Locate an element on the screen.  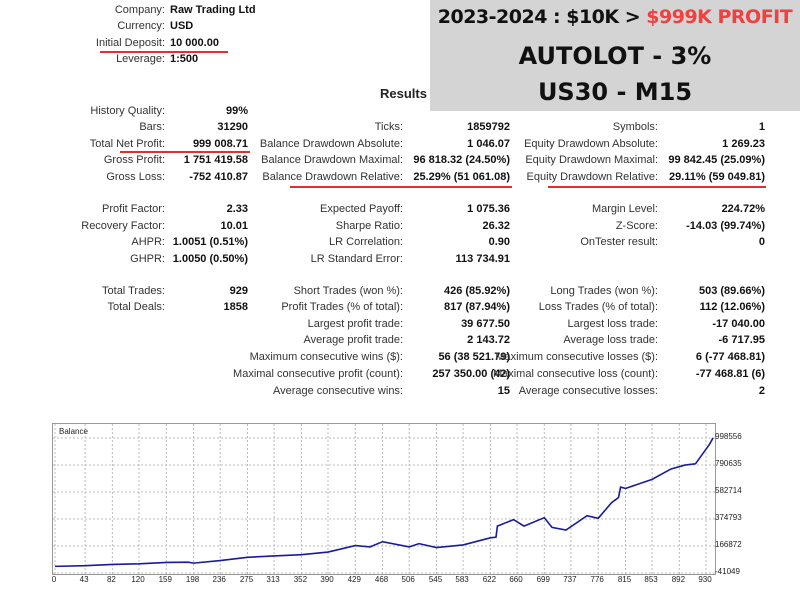
x-tick-label: 198 is located at coordinates (192, 579).